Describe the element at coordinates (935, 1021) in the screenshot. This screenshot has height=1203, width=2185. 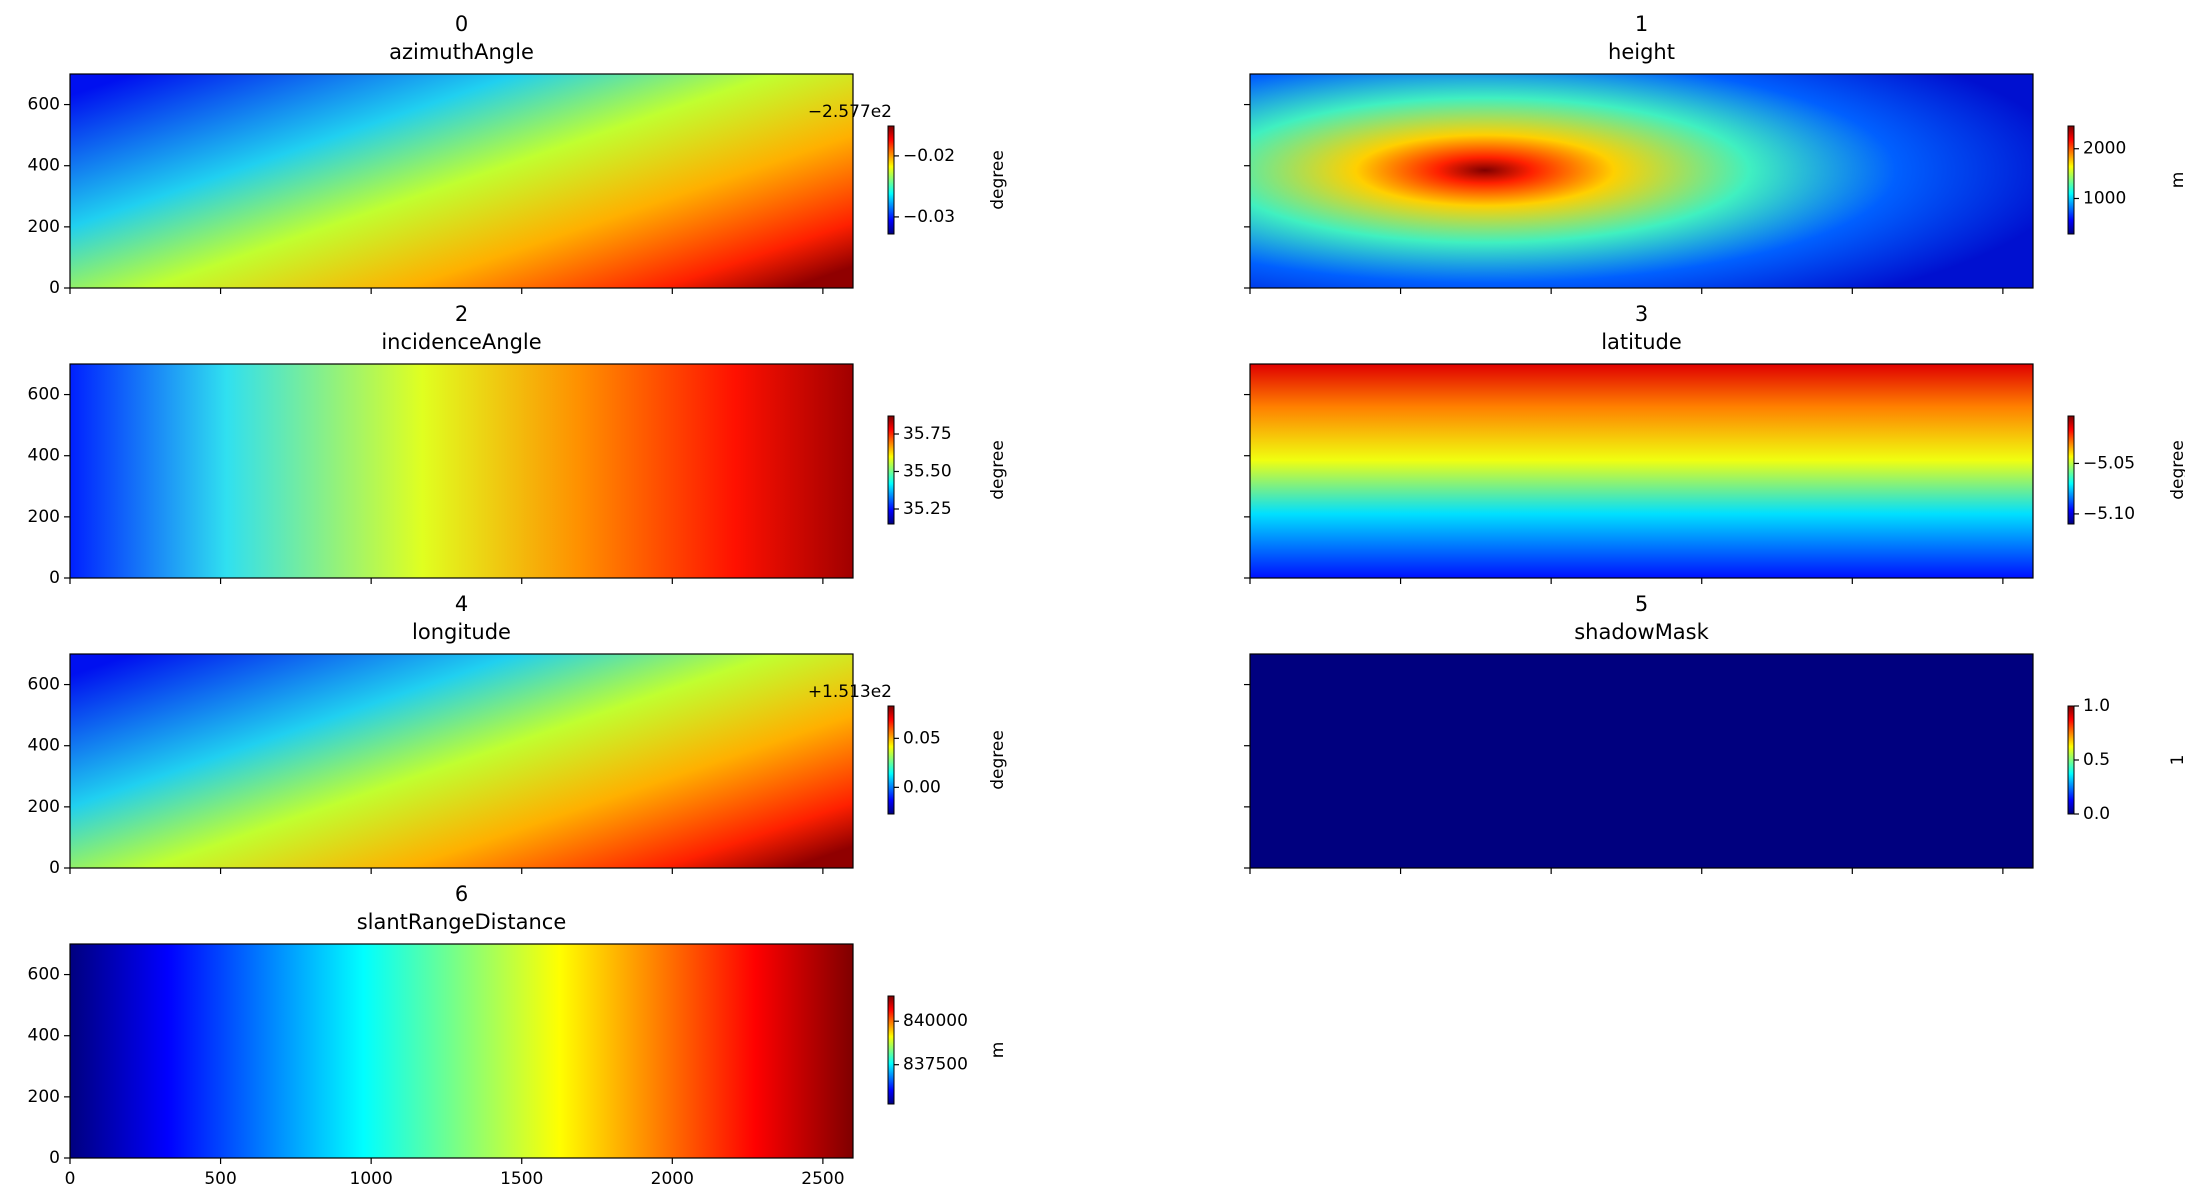
I see `colorbar-tick-label: 840000` at that location.